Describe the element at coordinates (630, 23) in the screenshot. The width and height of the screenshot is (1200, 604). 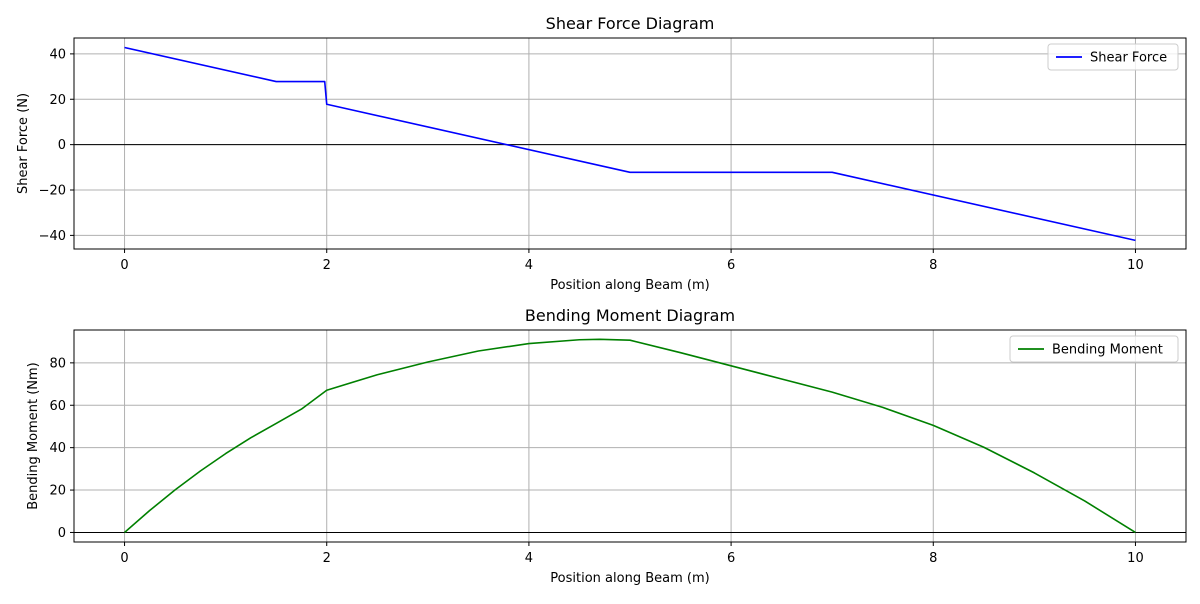
I see `chart-title: Shear Force Diagram` at that location.